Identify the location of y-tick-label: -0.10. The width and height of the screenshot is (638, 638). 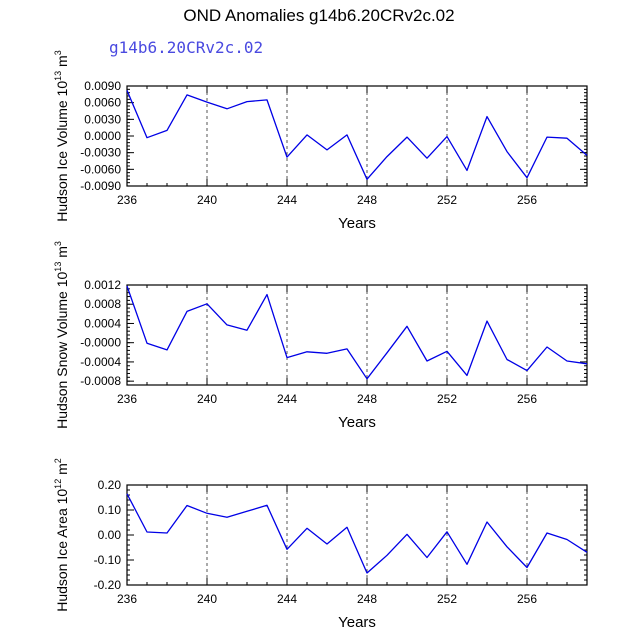
(108, 560).